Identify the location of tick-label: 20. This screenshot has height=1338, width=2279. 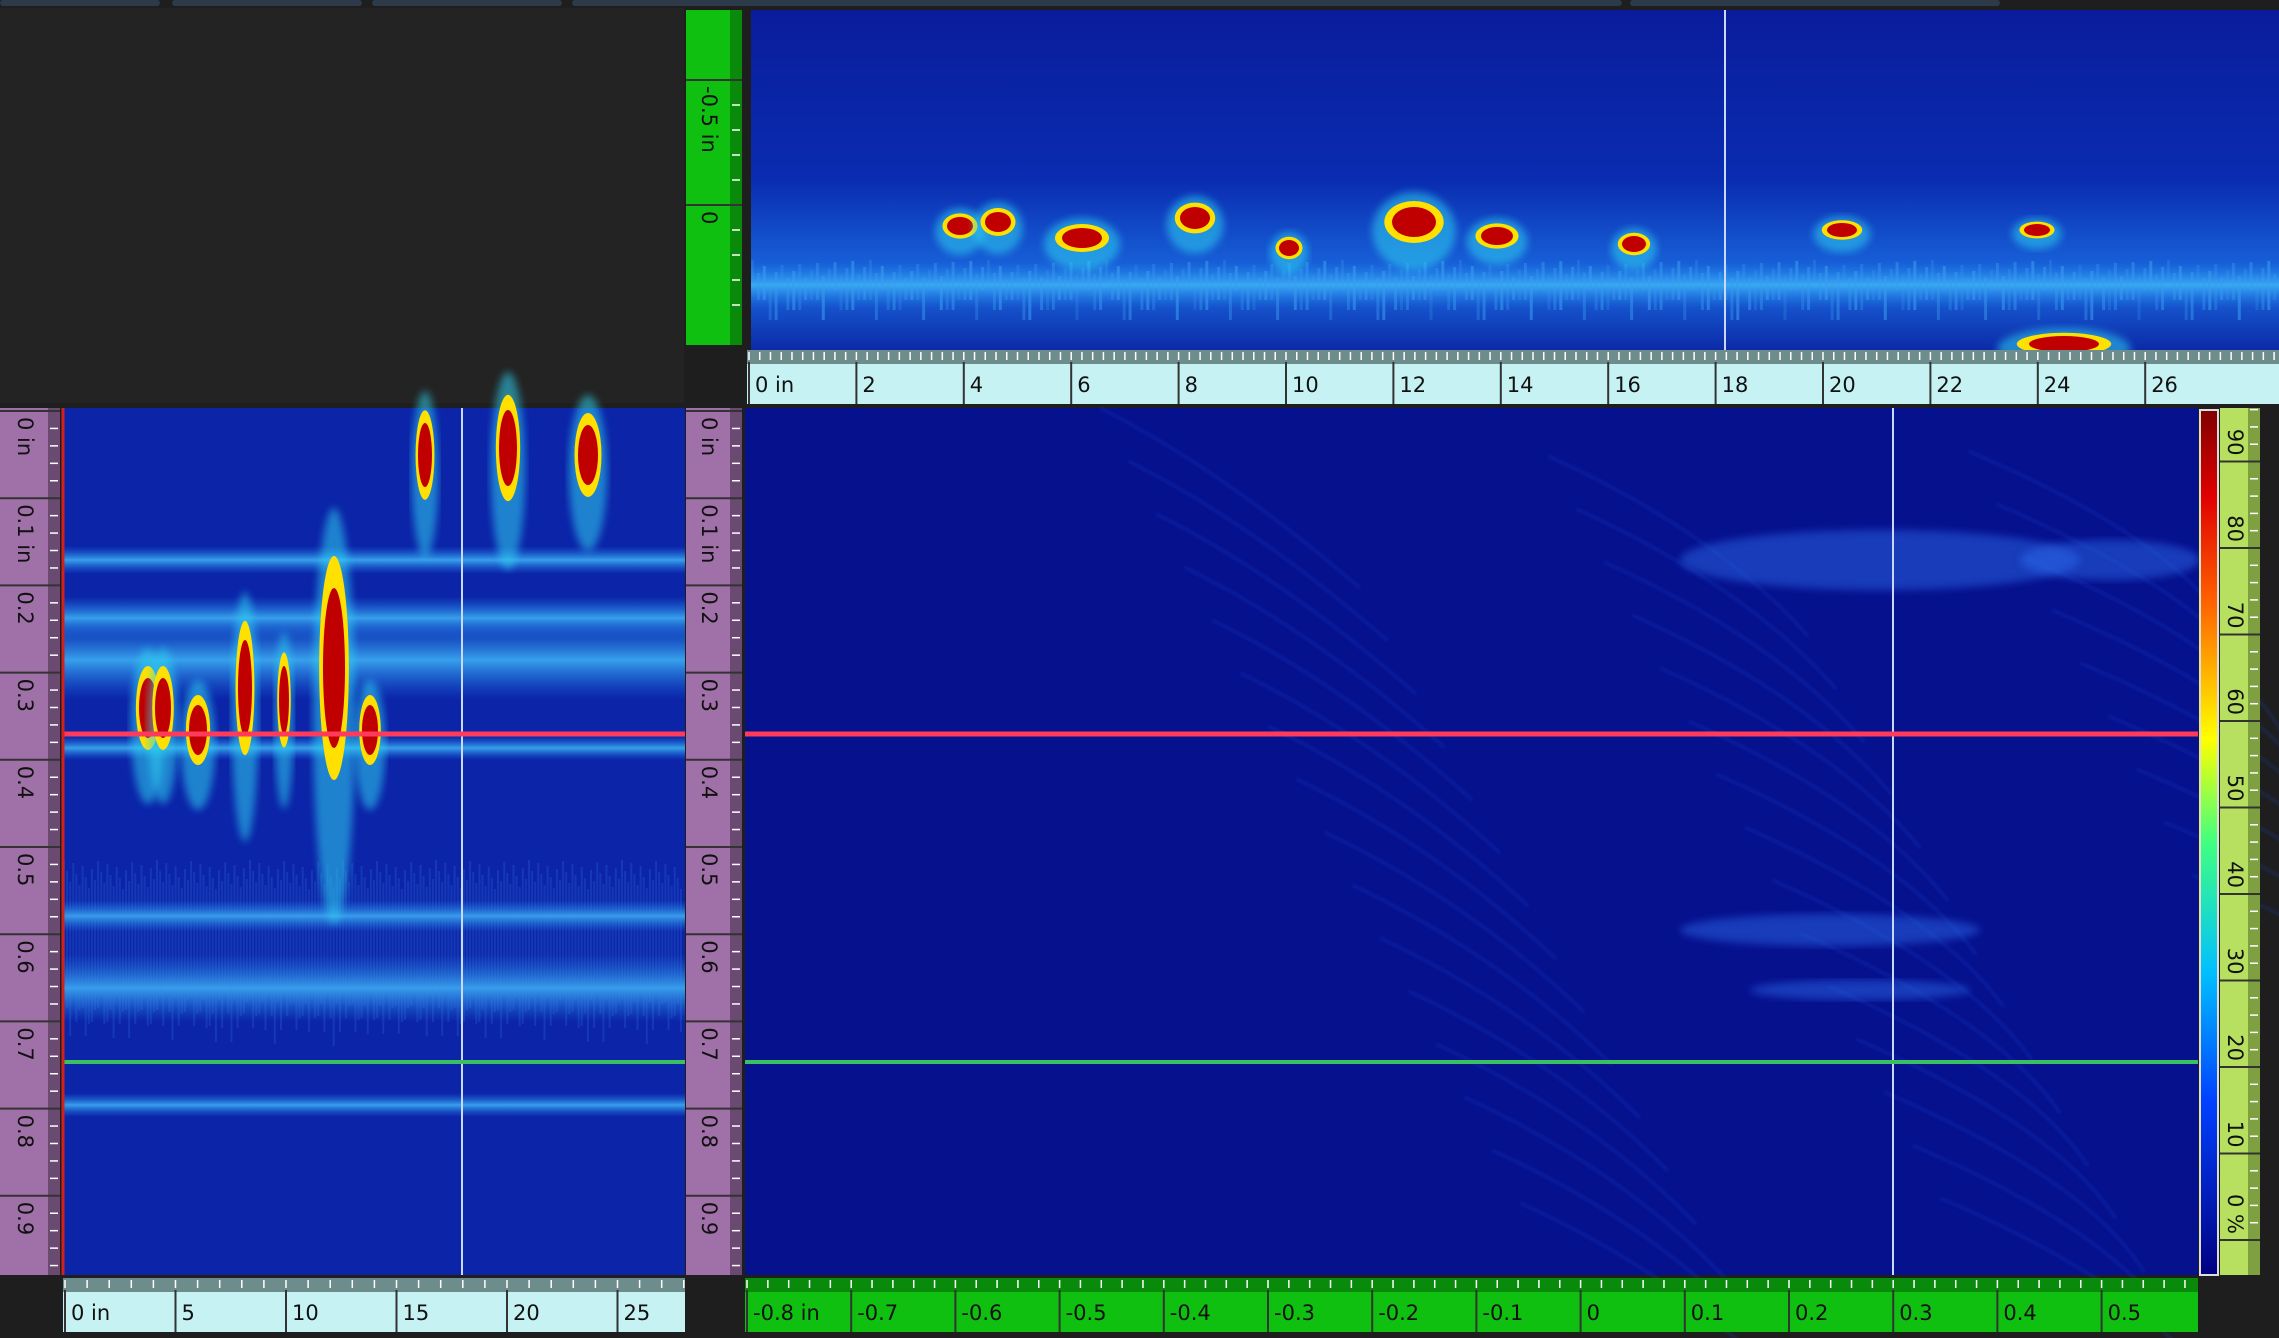
(1842, 385).